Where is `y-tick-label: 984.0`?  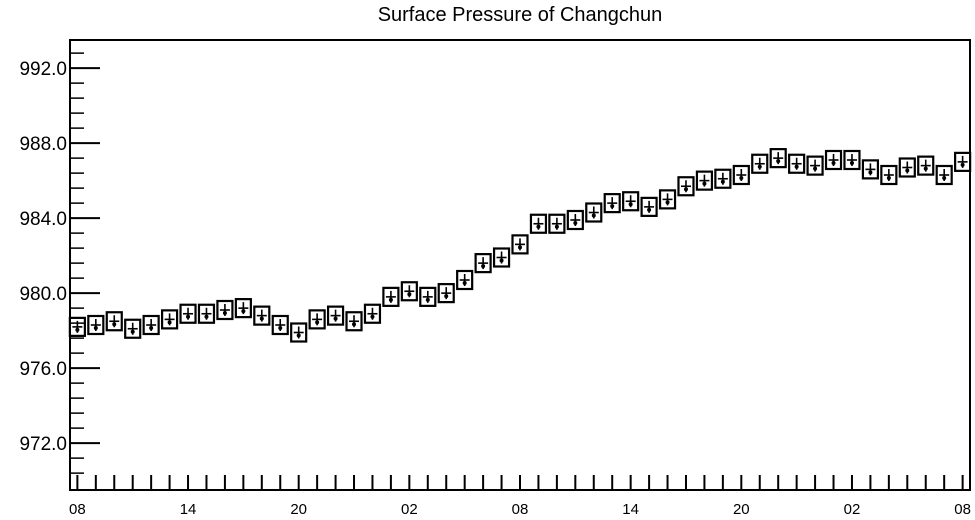 y-tick-label: 984.0 is located at coordinates (43, 219).